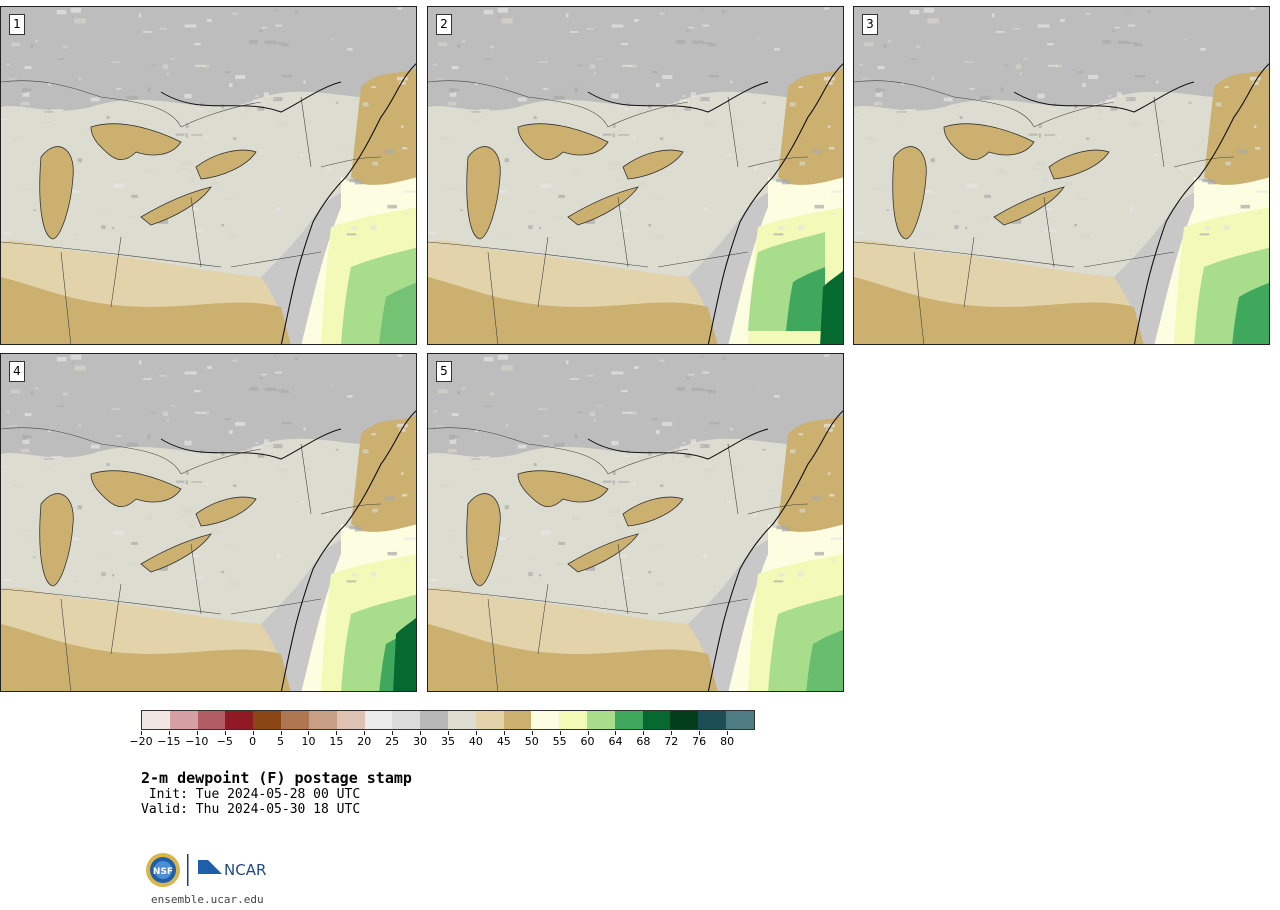 The height and width of the screenshot is (910, 1280). What do you see at coordinates (17, 24) in the screenshot?
I see `panel-number-label: 1` at bounding box center [17, 24].